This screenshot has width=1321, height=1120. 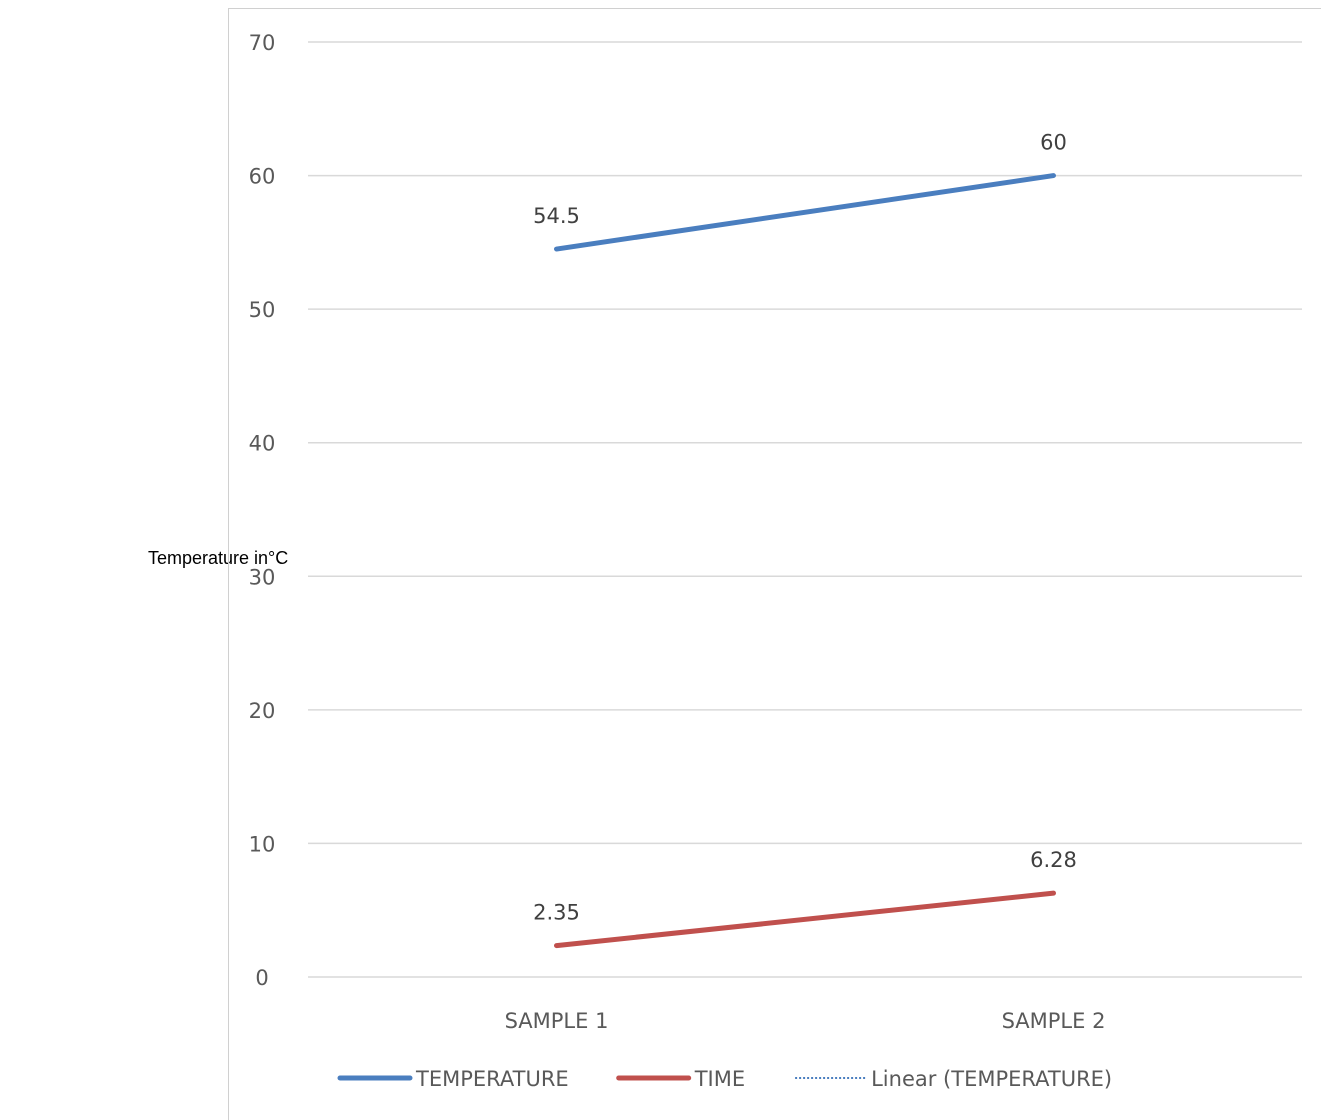 What do you see at coordinates (1054, 1021) in the screenshot?
I see `x-category-label: SAMPLE 2` at bounding box center [1054, 1021].